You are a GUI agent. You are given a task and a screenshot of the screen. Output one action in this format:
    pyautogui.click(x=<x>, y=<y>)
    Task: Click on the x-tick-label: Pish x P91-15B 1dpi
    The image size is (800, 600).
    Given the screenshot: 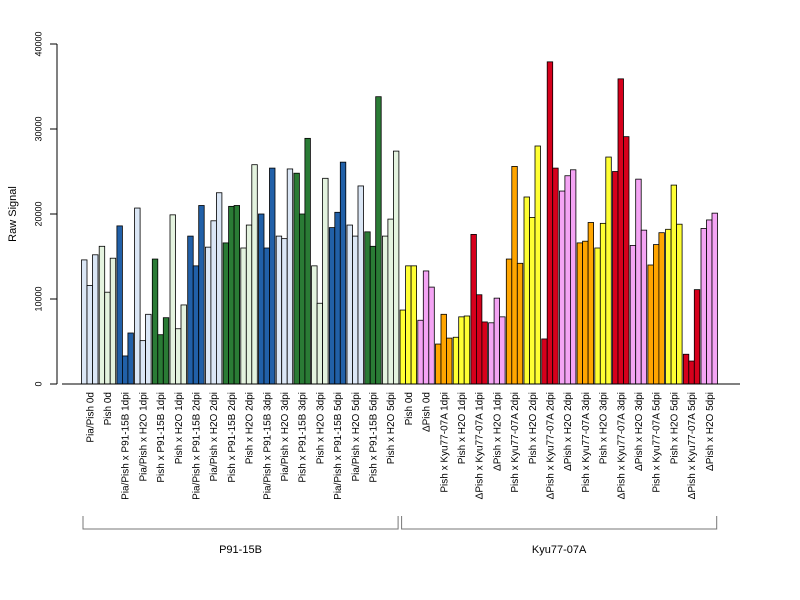 What is the action you would take?
    pyautogui.click(x=161, y=437)
    